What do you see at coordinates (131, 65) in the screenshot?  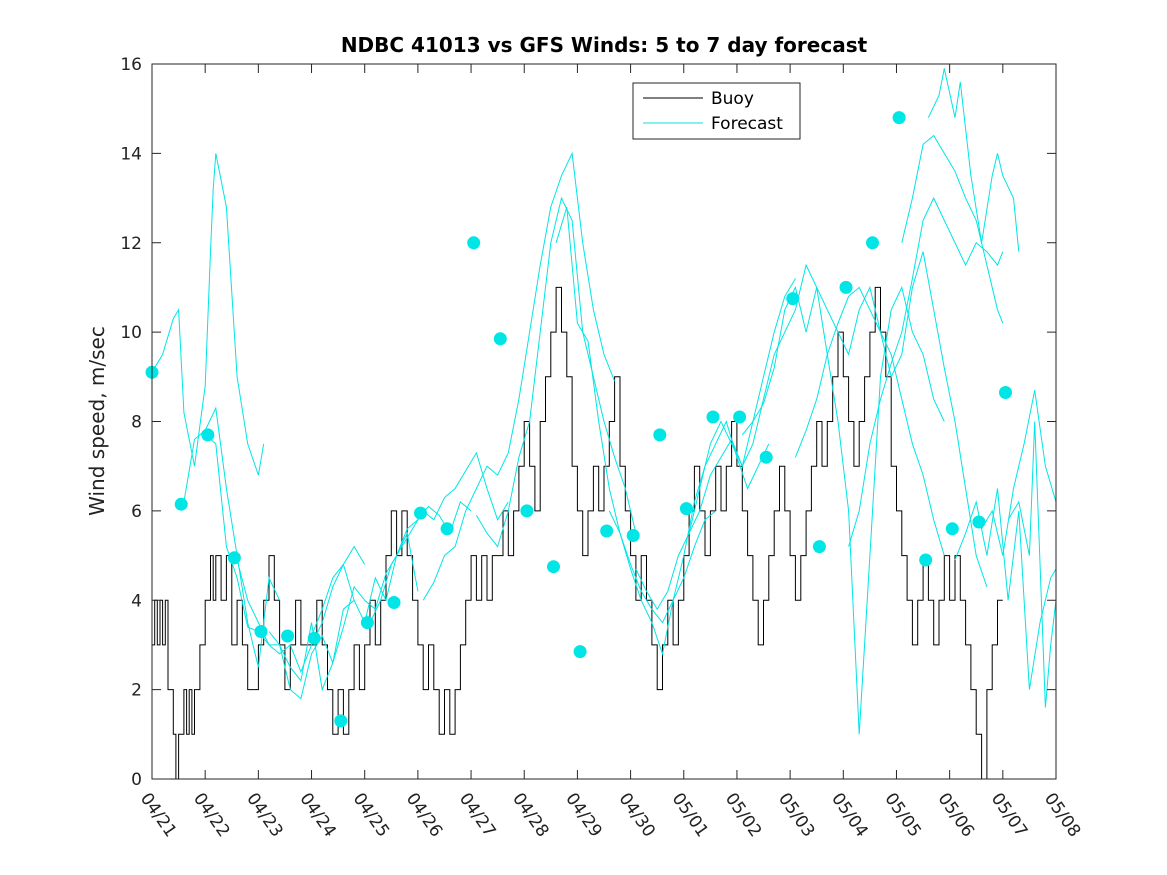 I see `y-tick-label: 16` at bounding box center [131, 65].